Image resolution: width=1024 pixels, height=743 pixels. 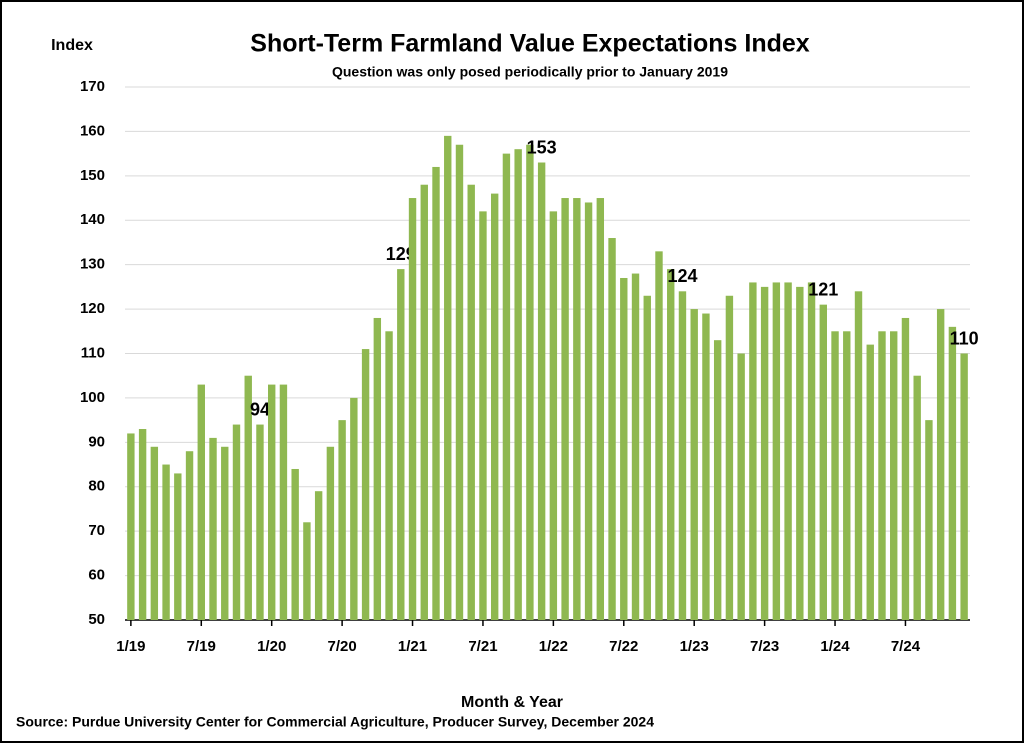 What do you see at coordinates (92, 175) in the screenshot?
I see `y-tick-label: 150` at bounding box center [92, 175].